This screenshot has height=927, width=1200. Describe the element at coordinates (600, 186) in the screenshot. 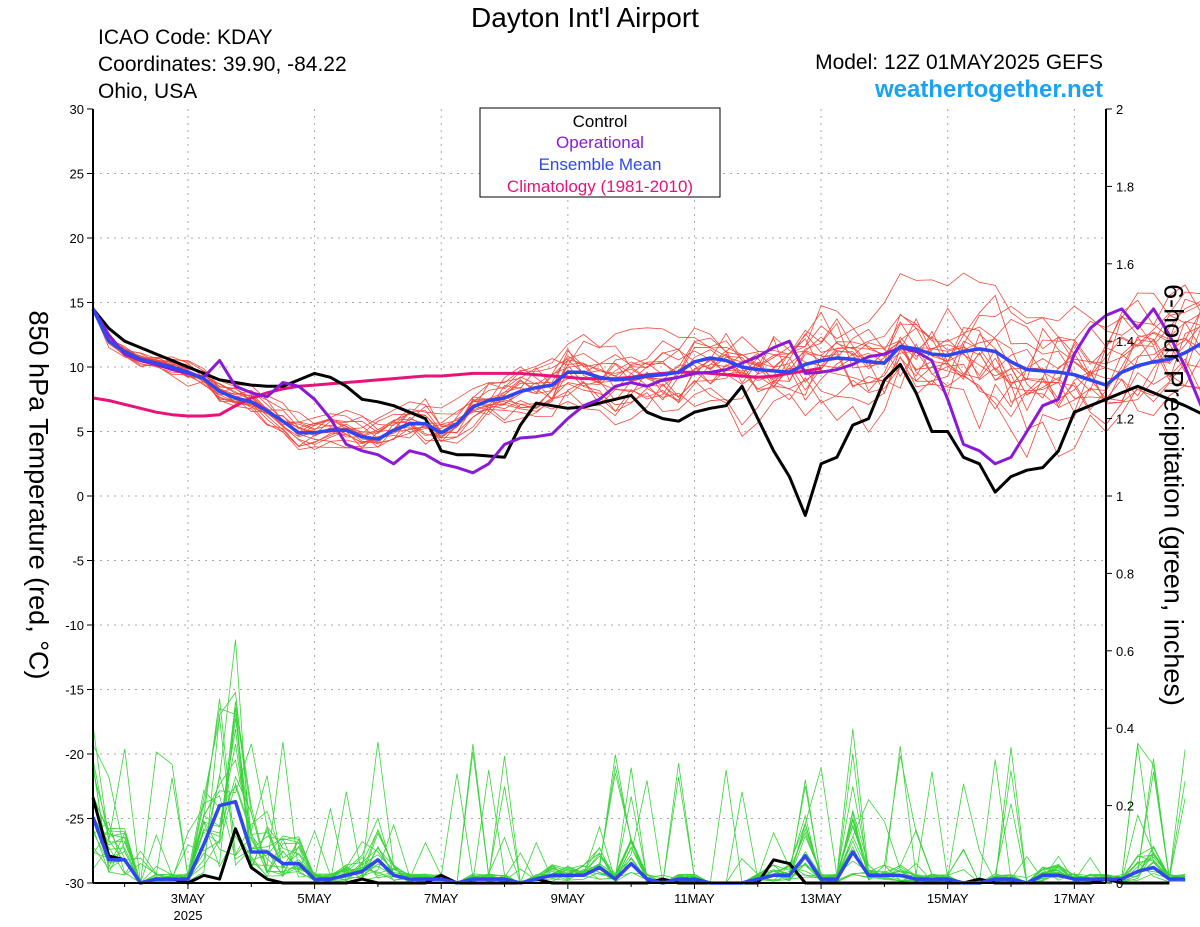

I see `legend-climatology: Climatology (1981-2010)` at that location.